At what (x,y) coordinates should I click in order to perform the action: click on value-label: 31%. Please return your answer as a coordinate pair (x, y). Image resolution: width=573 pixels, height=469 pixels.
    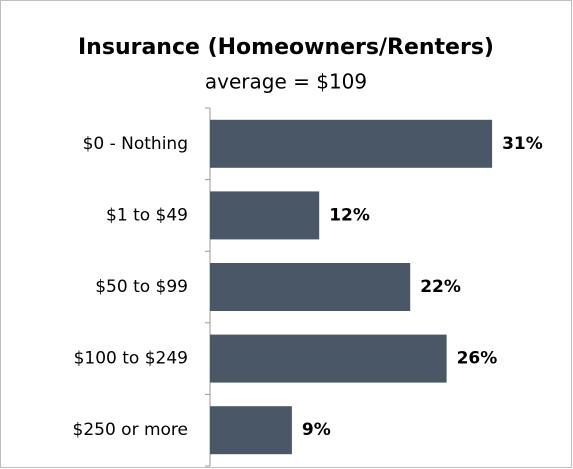
    Looking at the image, I should click on (522, 144).